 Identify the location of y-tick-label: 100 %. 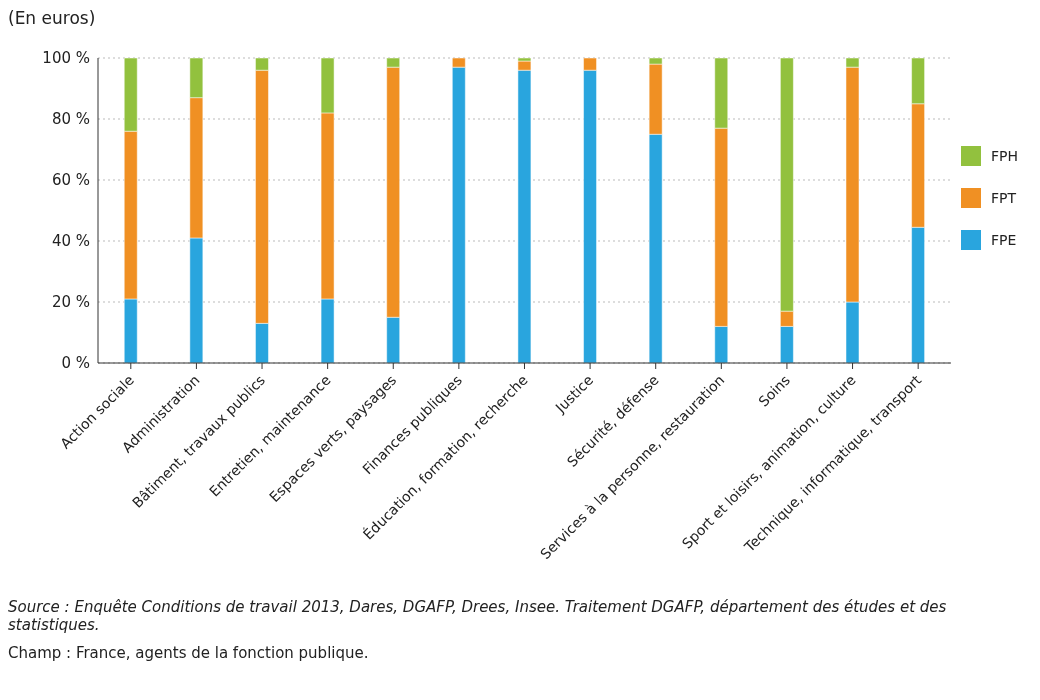
(66, 58).